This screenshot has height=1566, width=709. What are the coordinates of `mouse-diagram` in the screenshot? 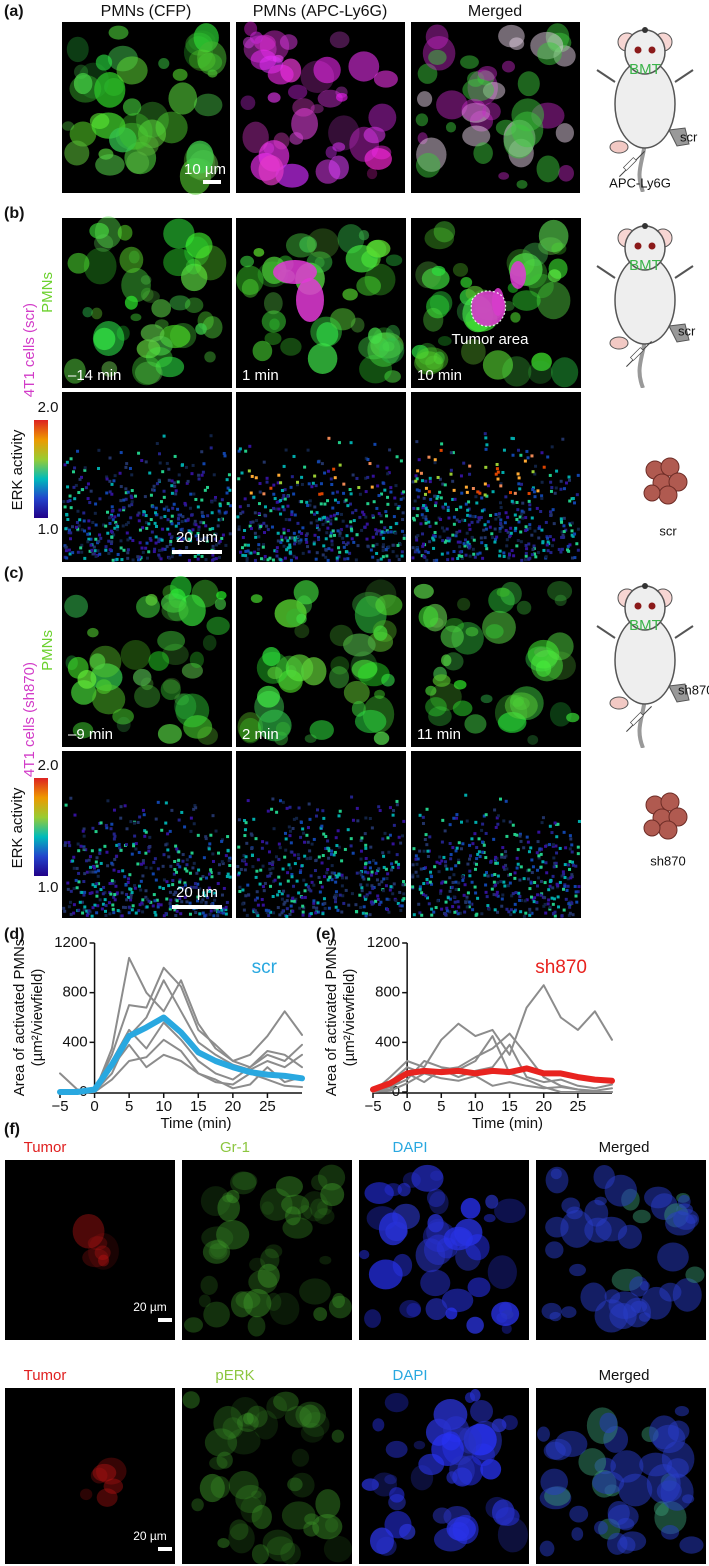 It's located at (645, 664).